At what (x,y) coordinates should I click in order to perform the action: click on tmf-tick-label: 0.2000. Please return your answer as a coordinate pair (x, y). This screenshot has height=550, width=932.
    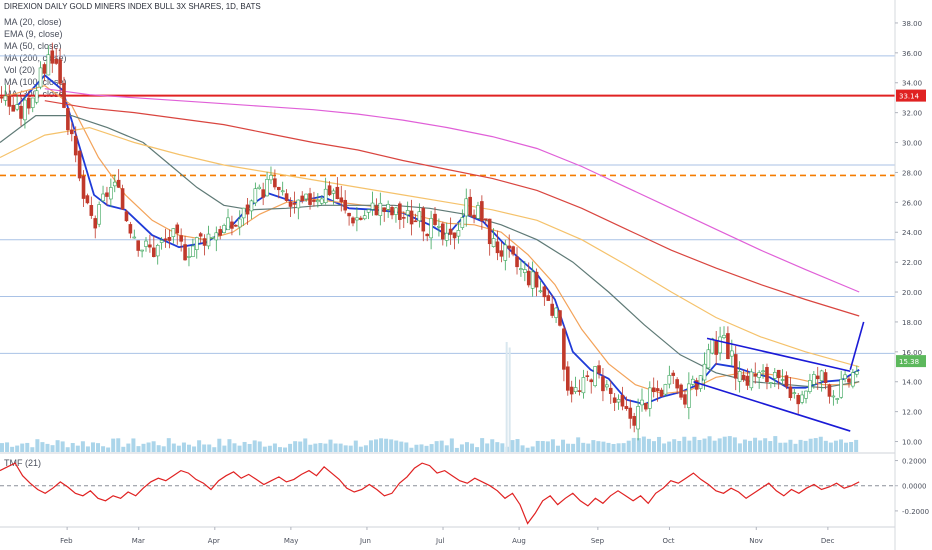
    Looking at the image, I should click on (914, 462).